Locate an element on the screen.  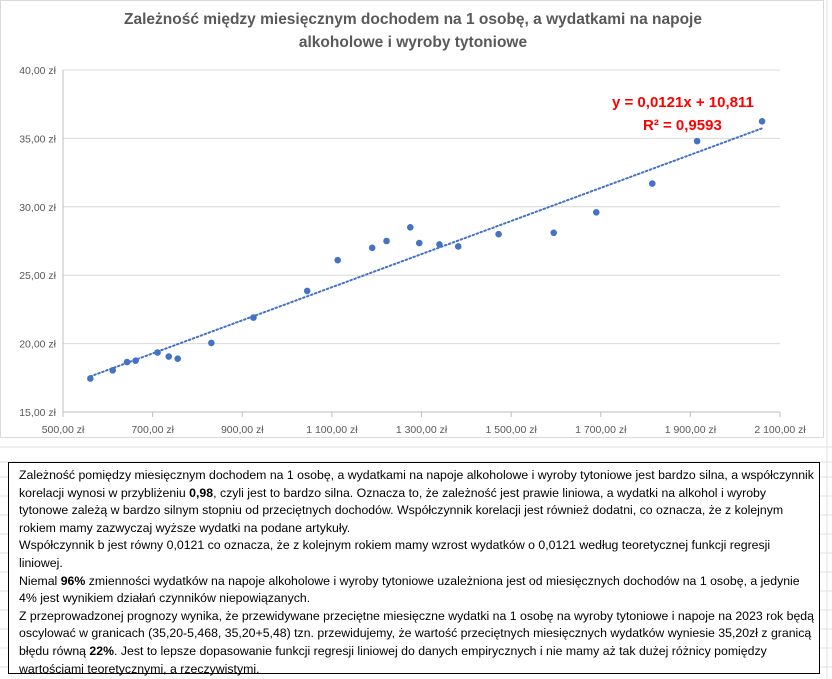
y-tick-label: 30,00 zł is located at coordinates (37, 208).